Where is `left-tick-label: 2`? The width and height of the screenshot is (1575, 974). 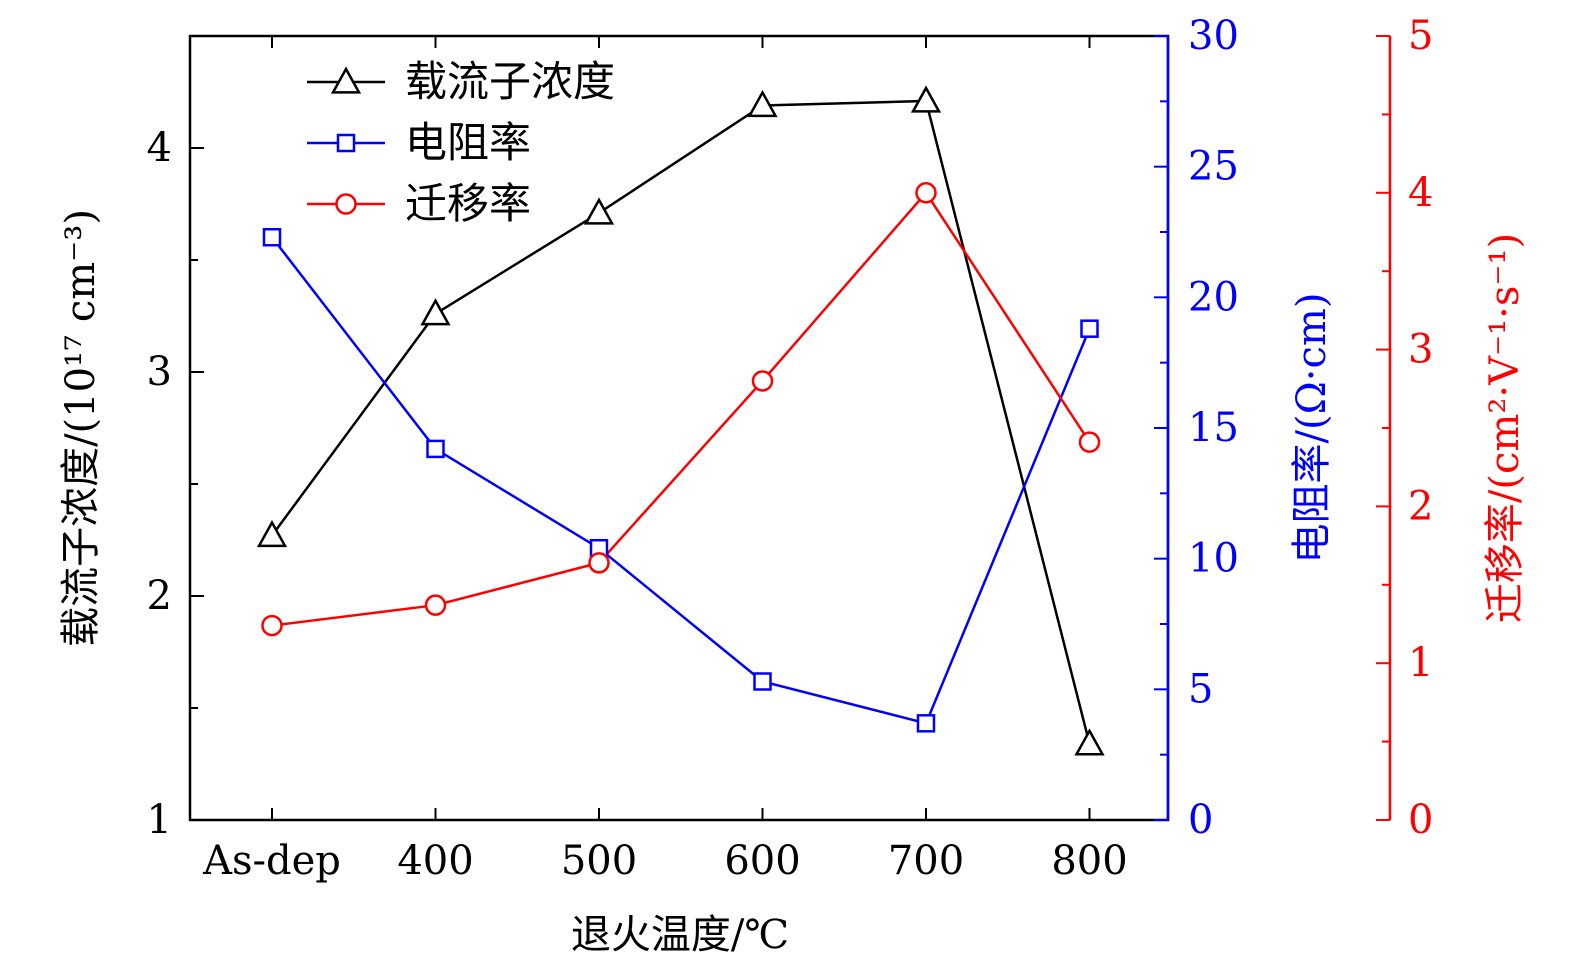
left-tick-label: 2 is located at coordinates (159, 596).